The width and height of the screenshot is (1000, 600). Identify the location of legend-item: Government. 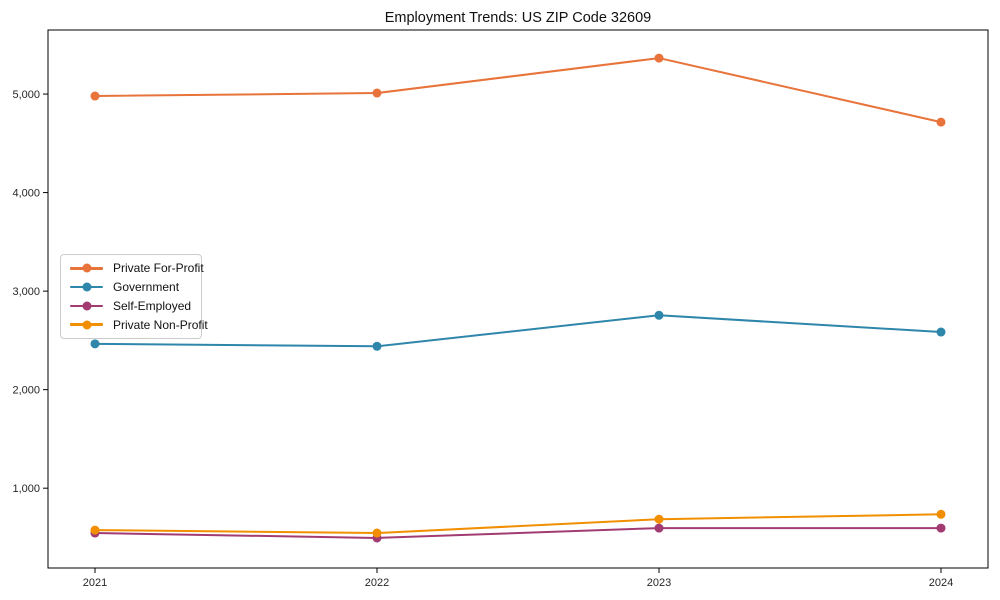
(132, 287).